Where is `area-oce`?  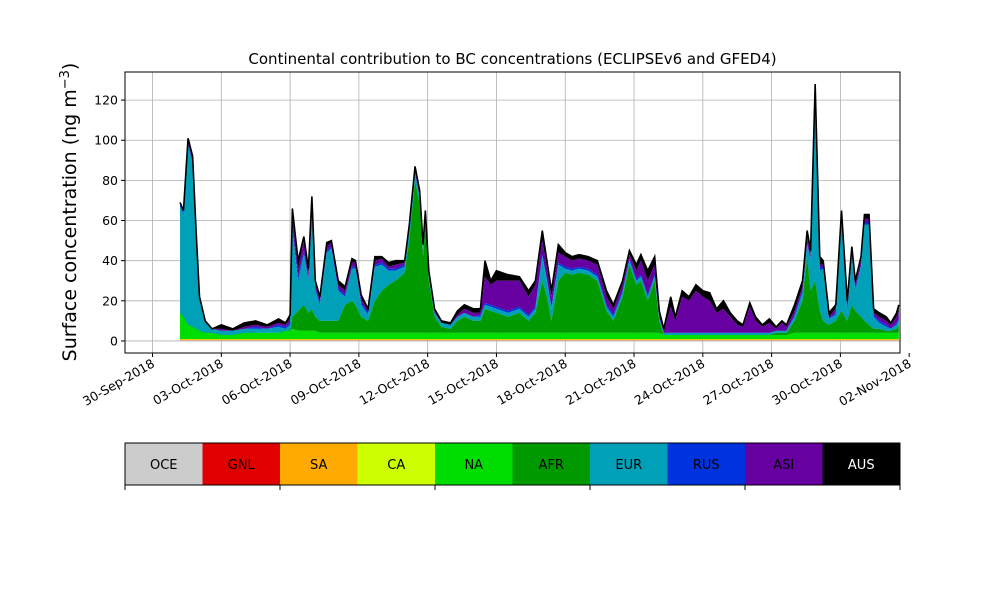
area-oce is located at coordinates (539, 340).